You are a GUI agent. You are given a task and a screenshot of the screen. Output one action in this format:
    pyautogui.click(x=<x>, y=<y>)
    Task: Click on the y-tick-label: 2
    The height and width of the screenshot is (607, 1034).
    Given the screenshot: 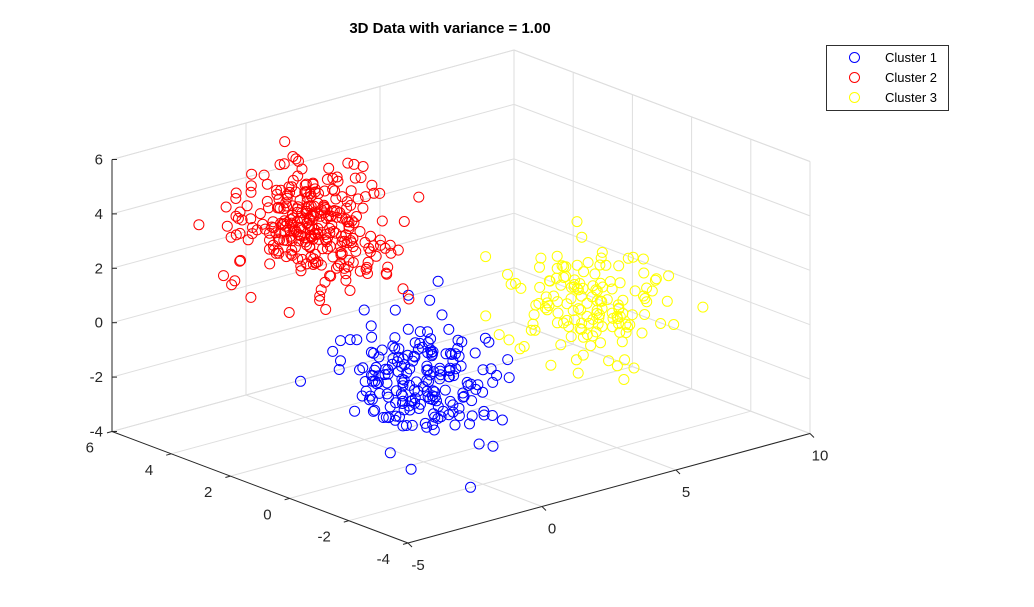 What is the action you would take?
    pyautogui.click(x=208, y=492)
    